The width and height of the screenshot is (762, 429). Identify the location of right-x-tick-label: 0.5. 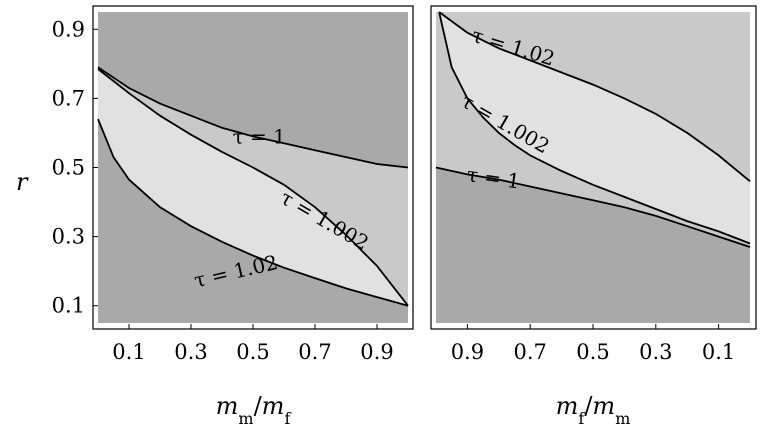
(592, 352).